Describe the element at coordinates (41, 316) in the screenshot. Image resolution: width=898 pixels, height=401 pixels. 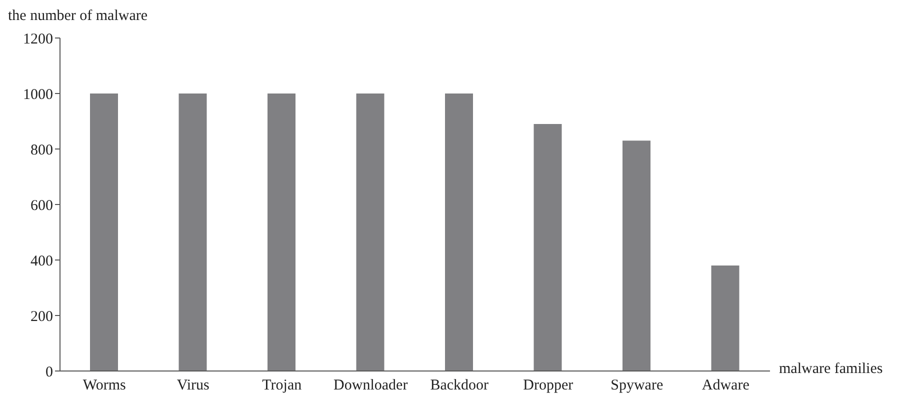
I see `y-tick-label: 200` at that location.